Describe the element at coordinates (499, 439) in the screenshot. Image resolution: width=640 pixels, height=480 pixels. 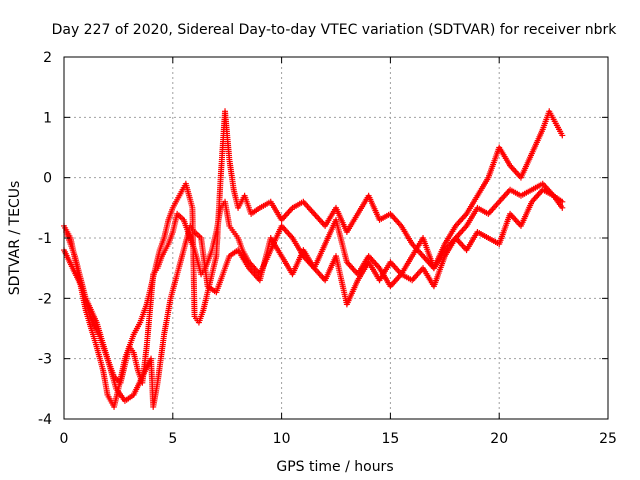
I see `x-tick-label: 20` at that location.